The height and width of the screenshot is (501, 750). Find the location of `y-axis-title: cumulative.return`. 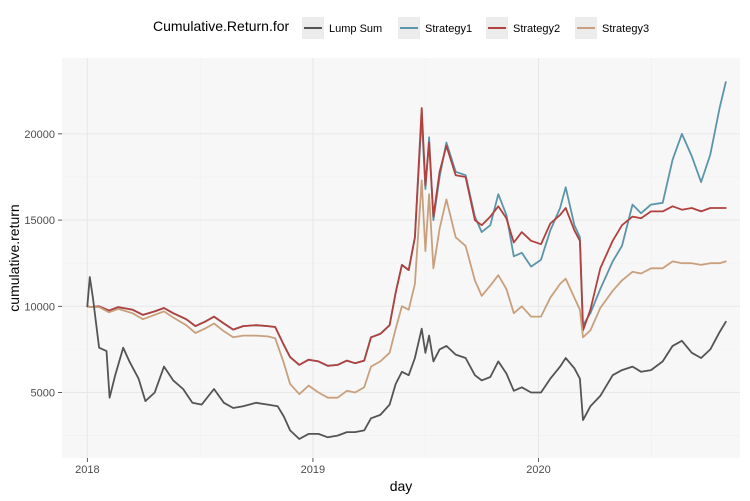

y-axis-title: cumulative.return is located at coordinates (14, 257).